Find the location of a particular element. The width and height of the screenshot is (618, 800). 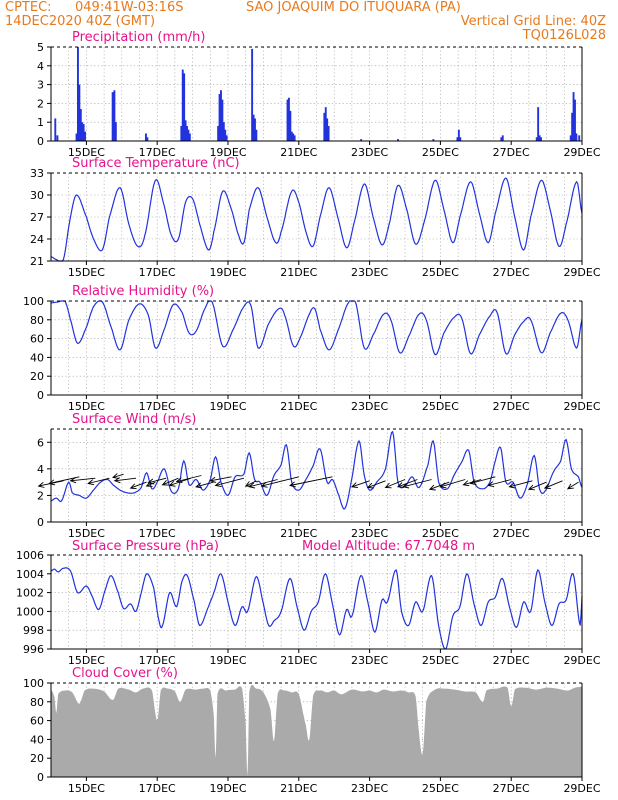

panel-title: Surface Pressure (hPa) is located at coordinates (145, 546).